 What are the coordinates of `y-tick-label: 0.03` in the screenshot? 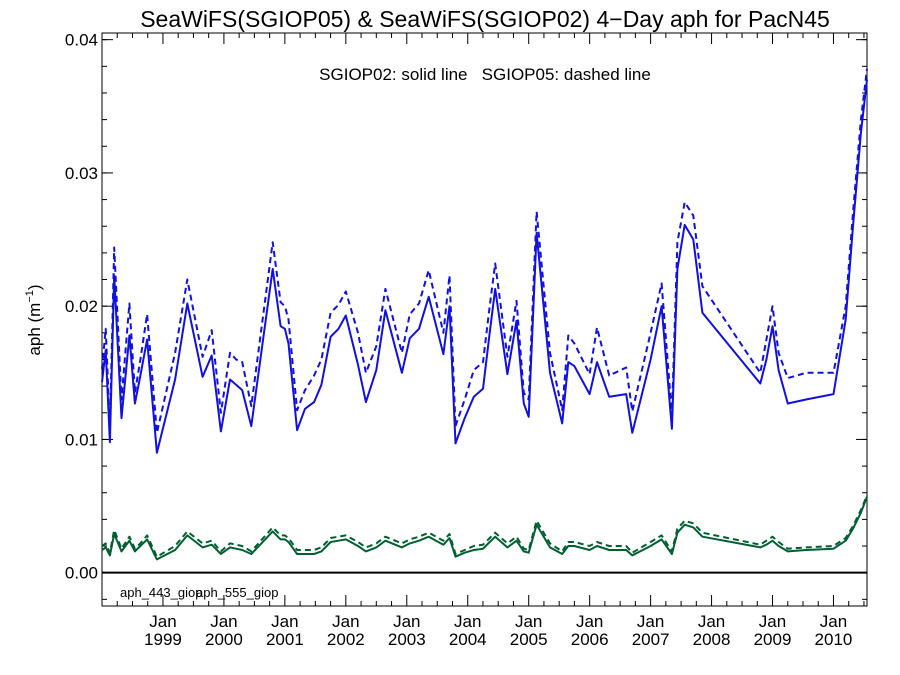 It's located at (81, 173).